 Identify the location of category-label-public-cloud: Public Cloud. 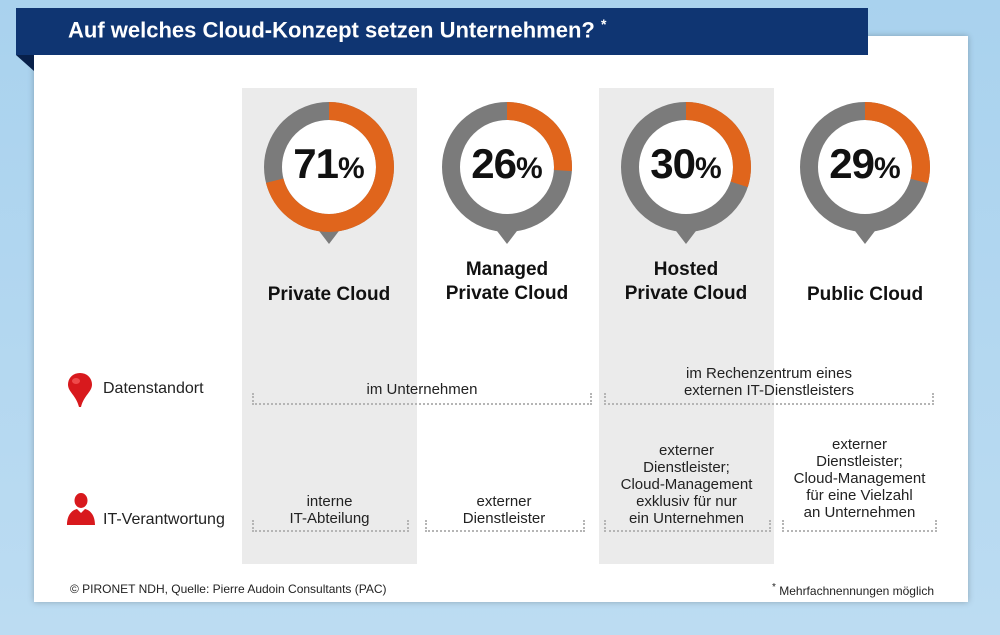
(865, 295).